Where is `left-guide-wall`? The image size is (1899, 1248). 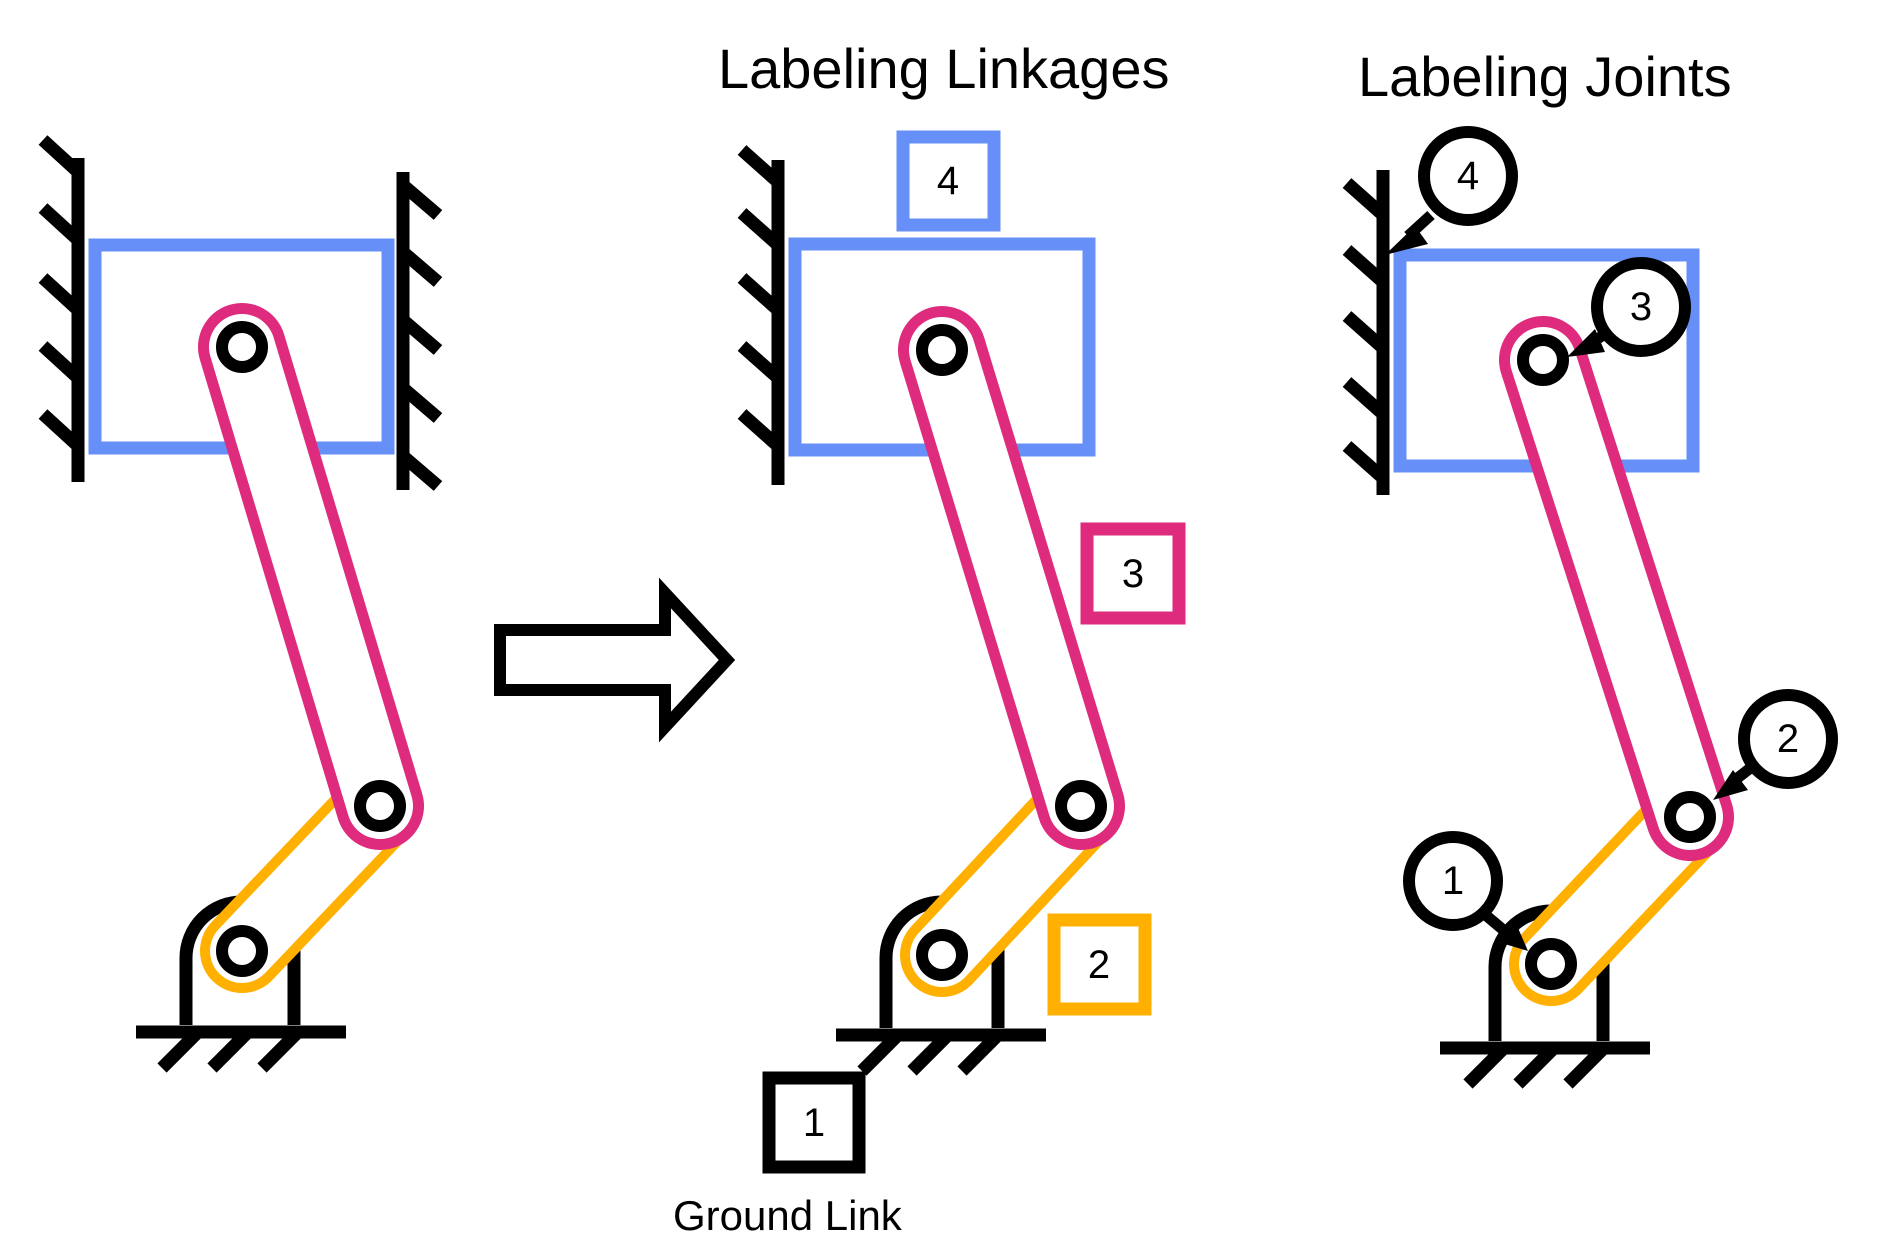 left-guide-wall is located at coordinates (61, 308).